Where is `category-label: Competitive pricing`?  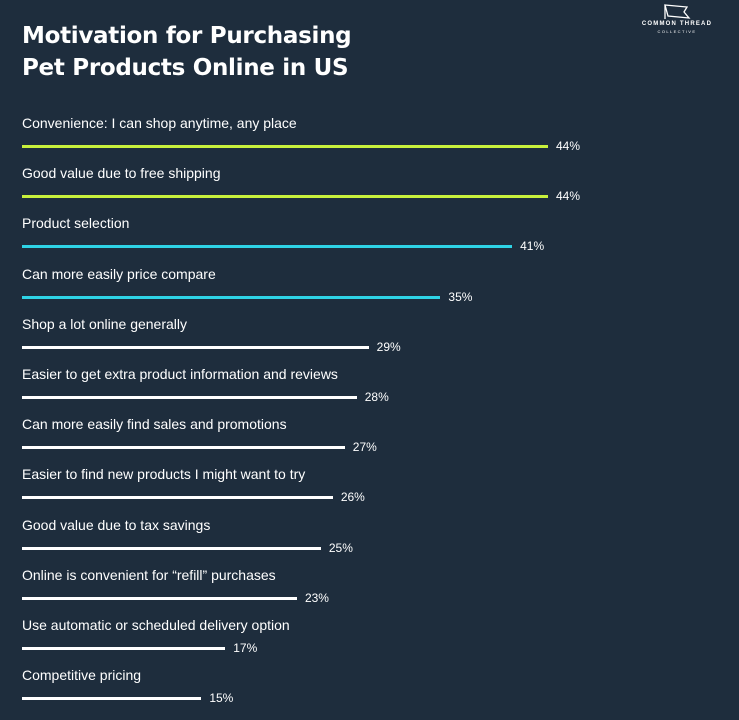
category-label: Competitive pricing is located at coordinates (82, 675).